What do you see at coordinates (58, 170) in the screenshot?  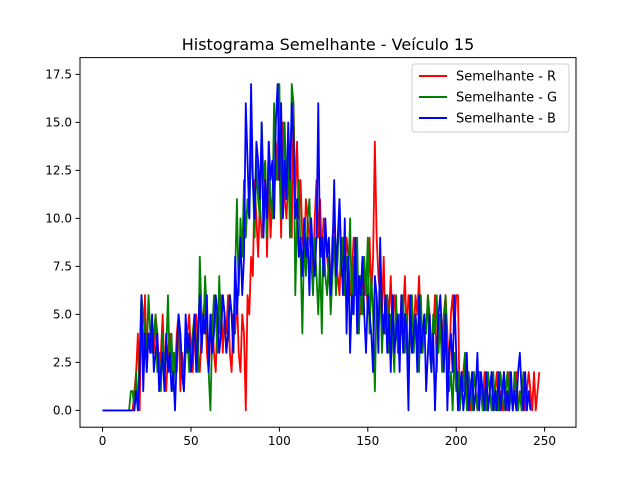 I see `y-tick-label: 12.5` at bounding box center [58, 170].